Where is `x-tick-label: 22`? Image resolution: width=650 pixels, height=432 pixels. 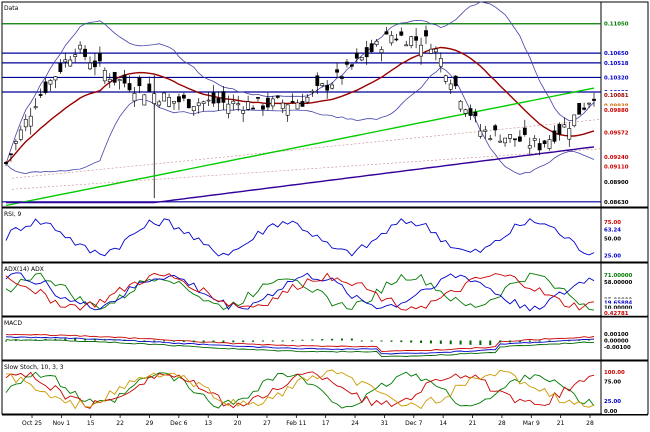 x-tick-label: 22 is located at coordinates (120, 423).